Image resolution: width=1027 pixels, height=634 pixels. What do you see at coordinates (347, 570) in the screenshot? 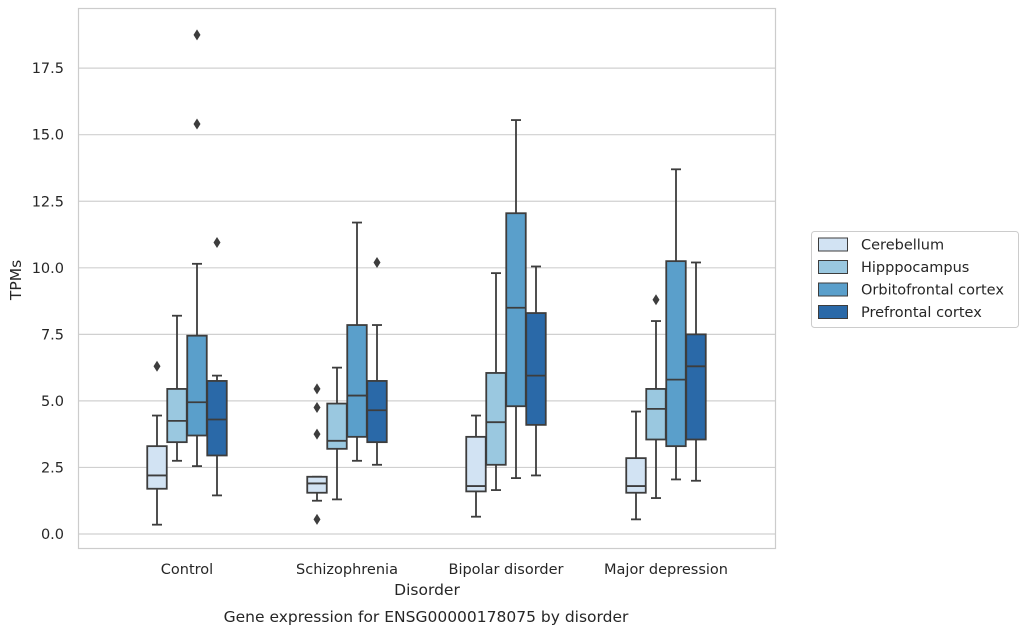
I see `x-tick-label: Schizophrenia` at bounding box center [347, 570].